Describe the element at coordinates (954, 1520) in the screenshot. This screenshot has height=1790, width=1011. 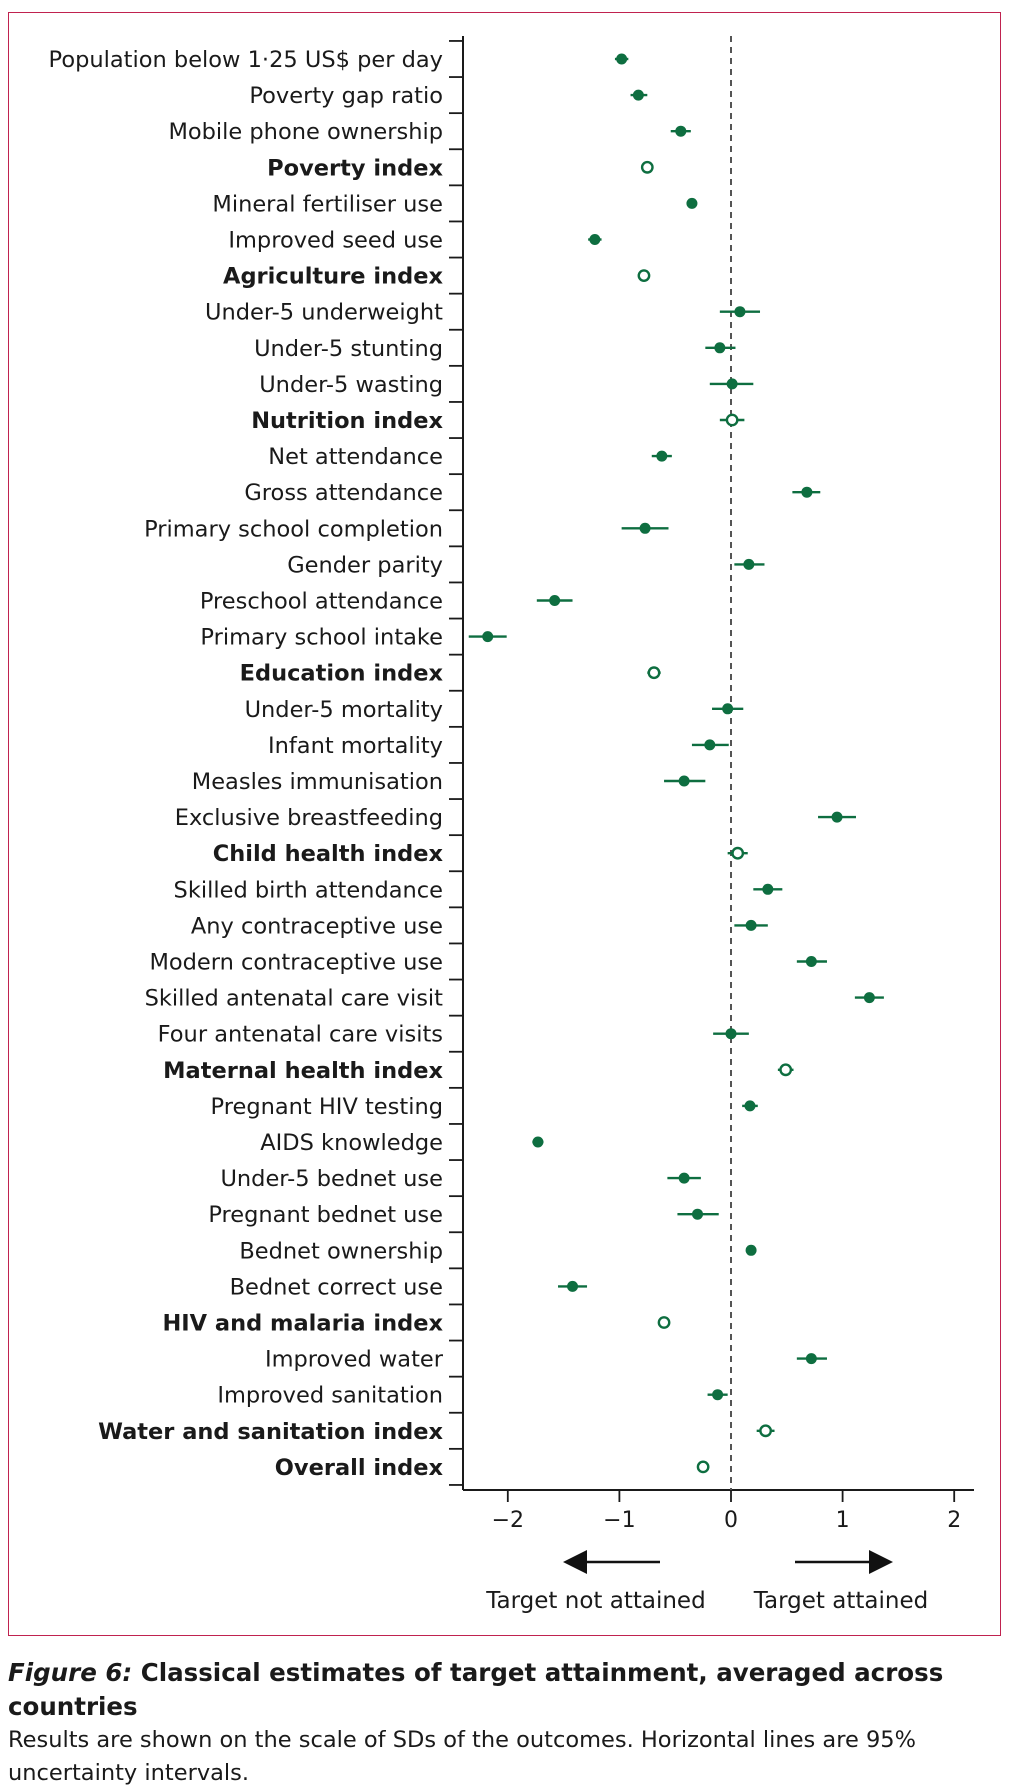
I see `x-tick-label: 2` at that location.